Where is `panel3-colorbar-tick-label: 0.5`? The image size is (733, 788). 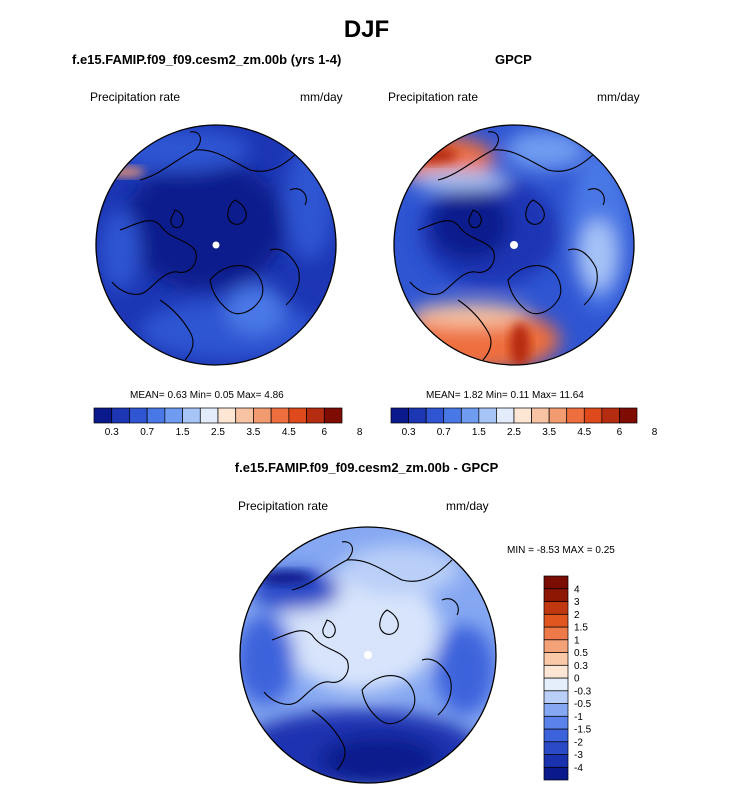 panel3-colorbar-tick-label: 0.5 is located at coordinates (581, 653).